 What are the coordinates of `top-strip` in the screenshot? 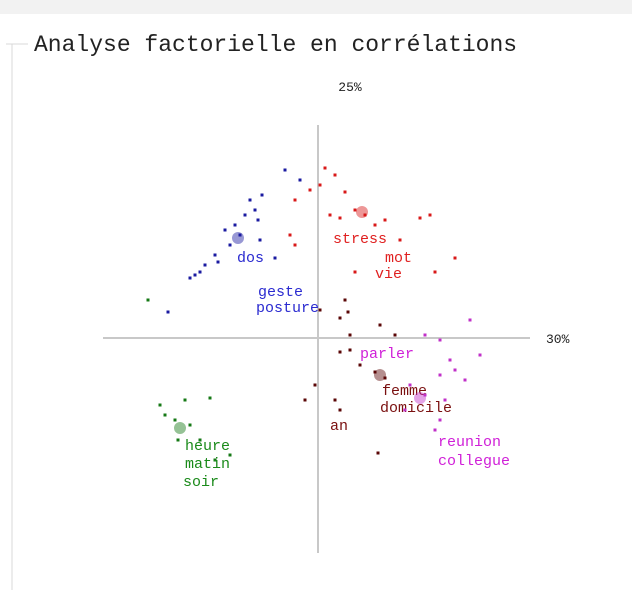 It's located at (316, 7).